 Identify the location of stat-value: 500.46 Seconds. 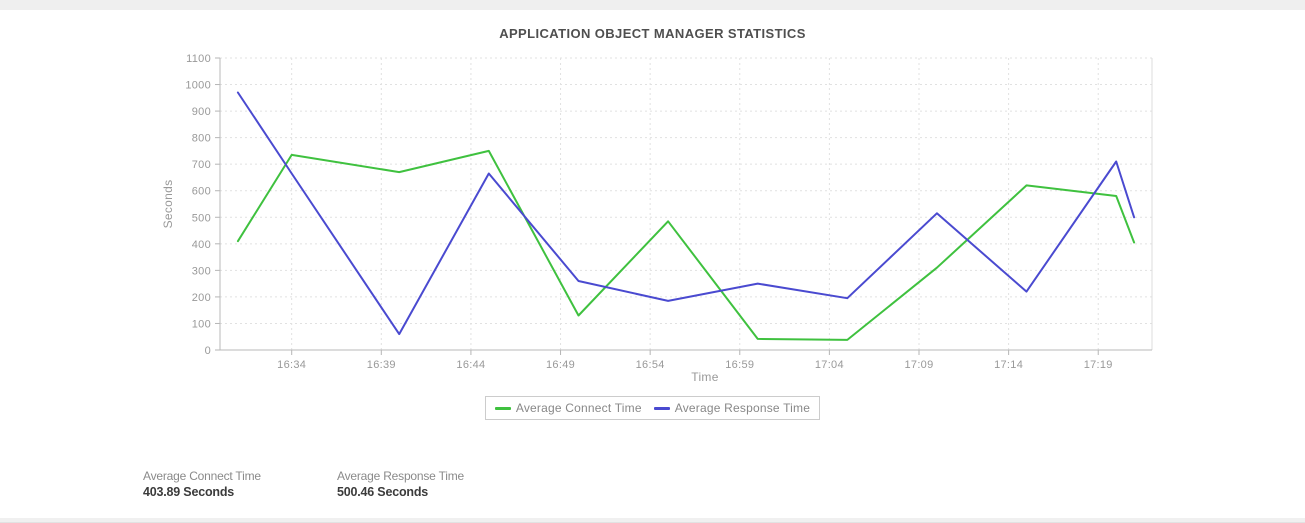
(383, 492).